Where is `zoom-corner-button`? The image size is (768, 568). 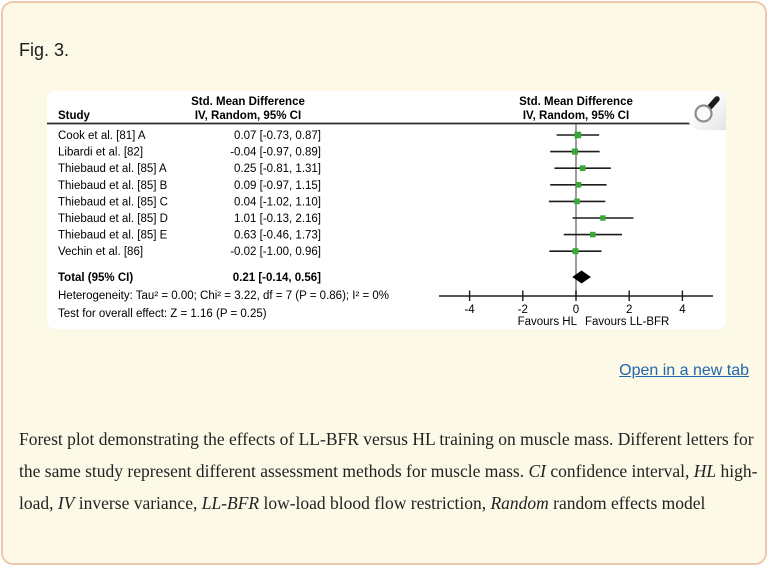
zoom-corner-button is located at coordinates (707, 110).